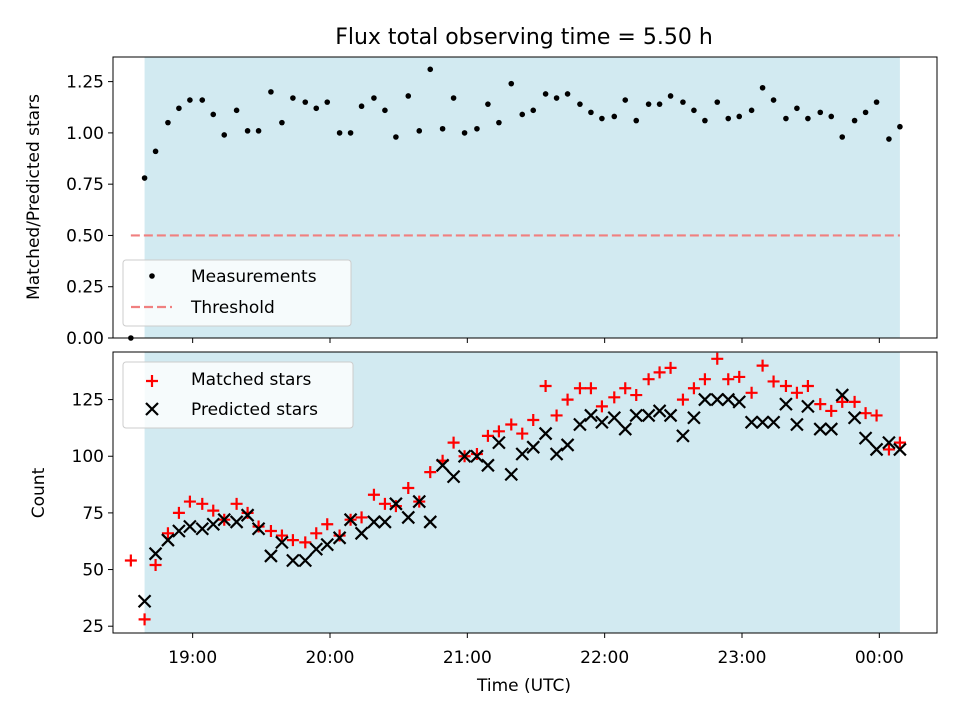 Image resolution: width=960 pixels, height=720 pixels. What do you see at coordinates (88, 457) in the screenshot?
I see `bottom-y-tick-label: 100` at bounding box center [88, 457].